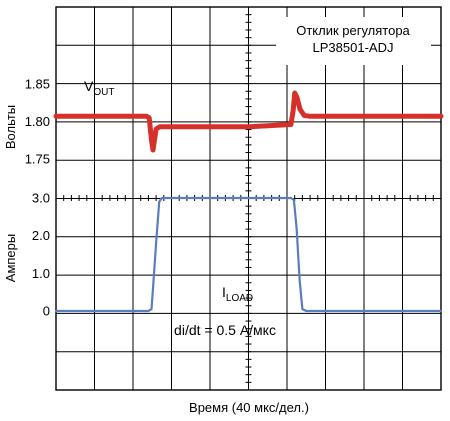 This screenshot has height=421, width=450. Describe the element at coordinates (37, 84) in the screenshot. I see `y-tick-label: 1.85` at that location.